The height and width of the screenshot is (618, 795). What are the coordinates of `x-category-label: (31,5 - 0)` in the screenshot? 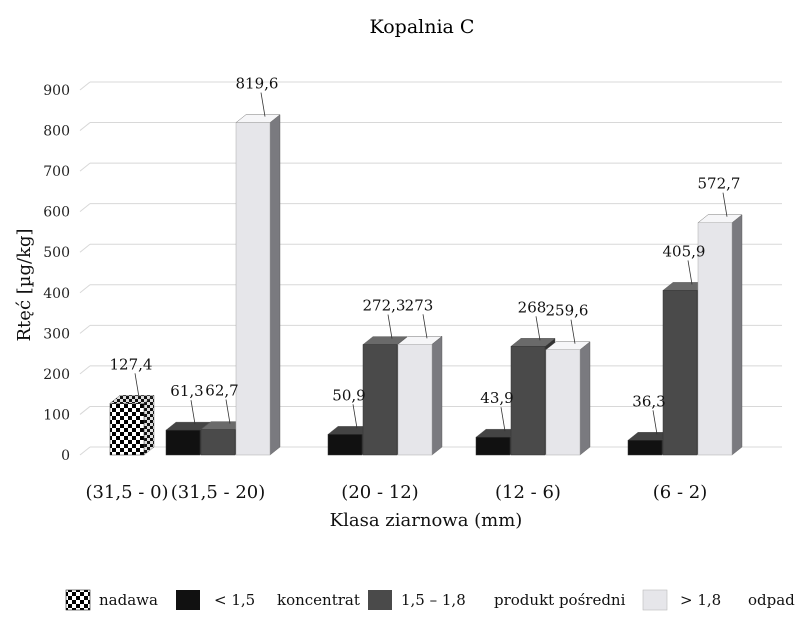 It's located at (126, 492).